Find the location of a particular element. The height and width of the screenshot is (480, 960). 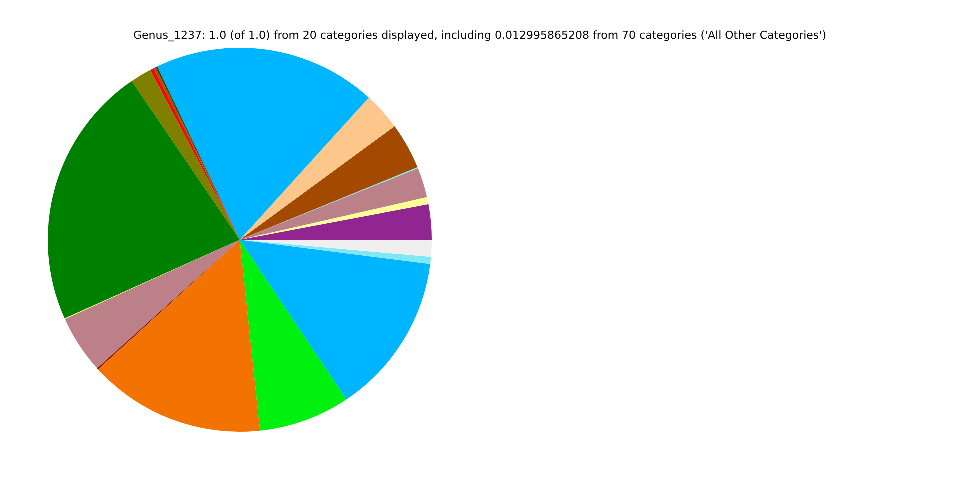

text: Genus_1237: 1.0 (of 1.0) from 20 categories displayed, including 0.012995865208 from 70 categories ('All Other Categories') is located at coordinates (480, 35).